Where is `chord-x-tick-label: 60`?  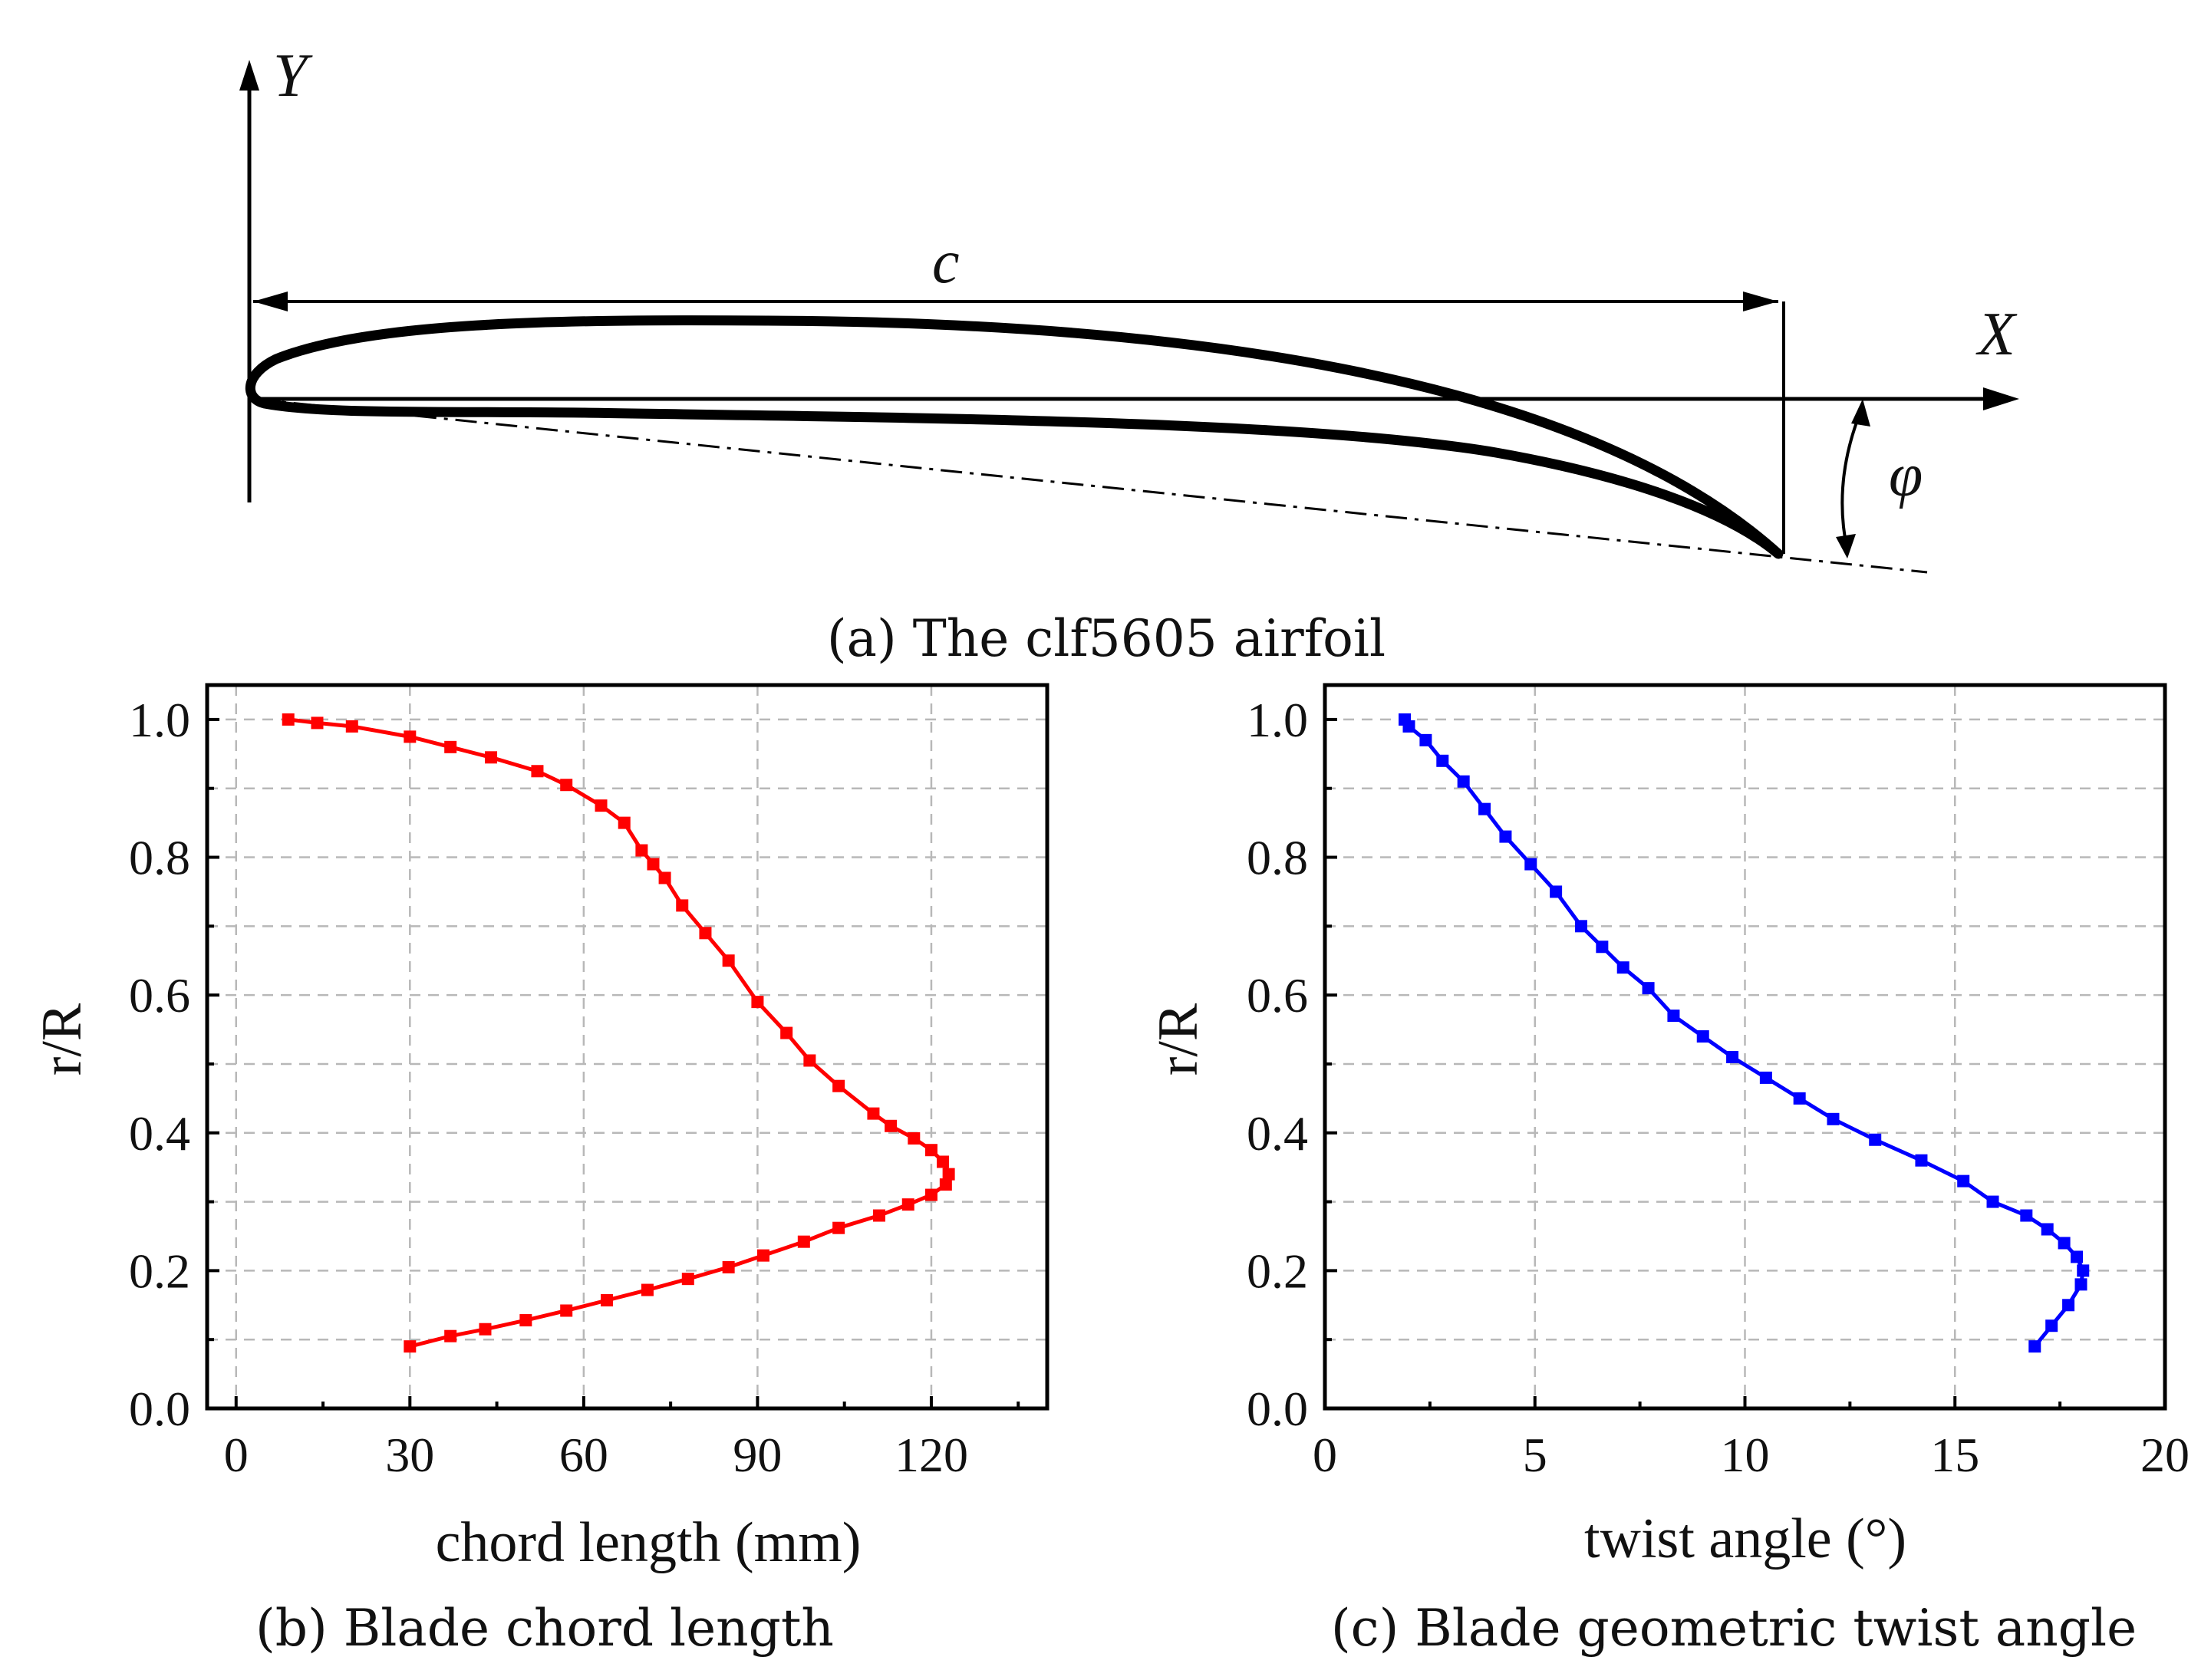 chord-x-tick-label: 60 is located at coordinates (583, 1455).